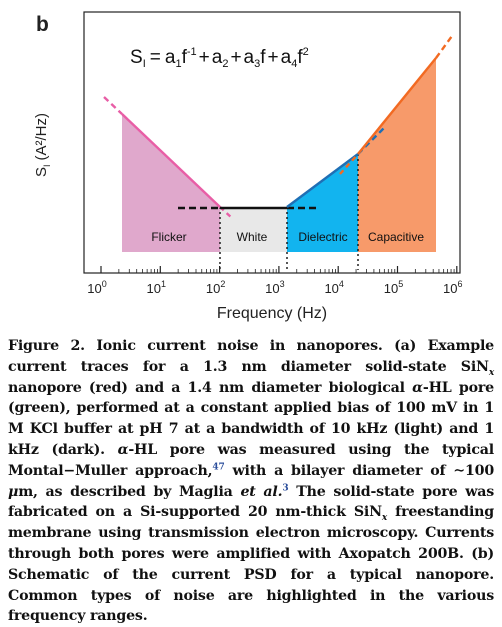 This screenshot has width=502, height=627. I want to click on x-axis-ticks, so click(279, 269).